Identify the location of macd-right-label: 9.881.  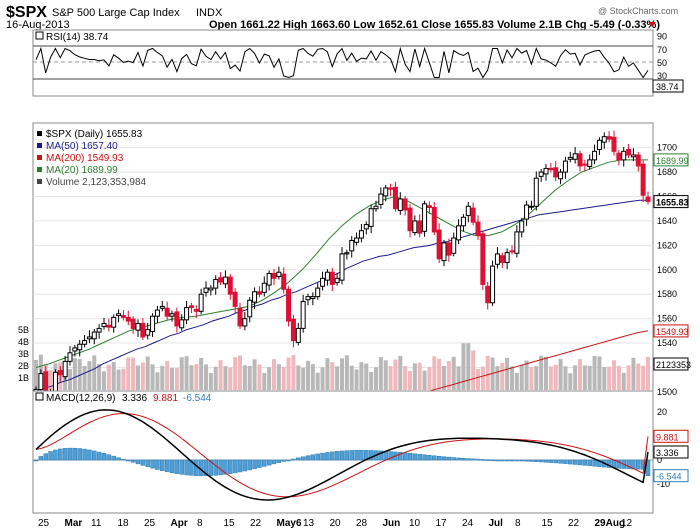
(667, 437).